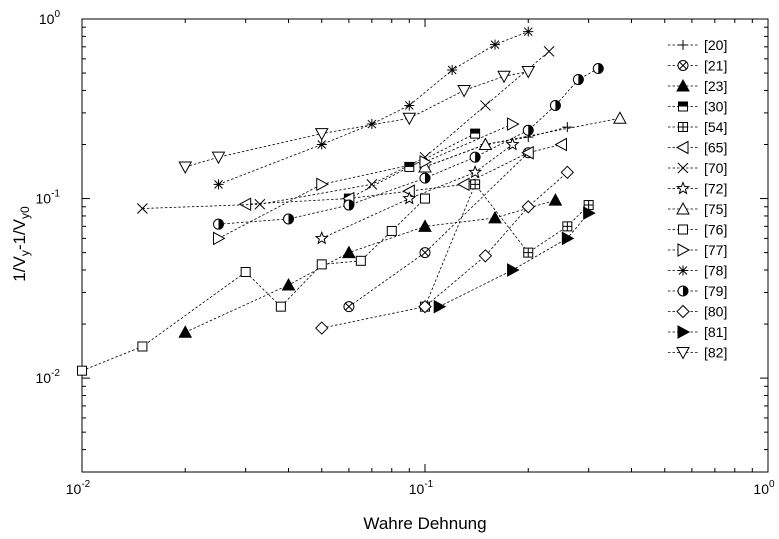 This screenshot has height=539, width=779. What do you see at coordinates (715, 189) in the screenshot?
I see `legend-label: [72]` at bounding box center [715, 189].